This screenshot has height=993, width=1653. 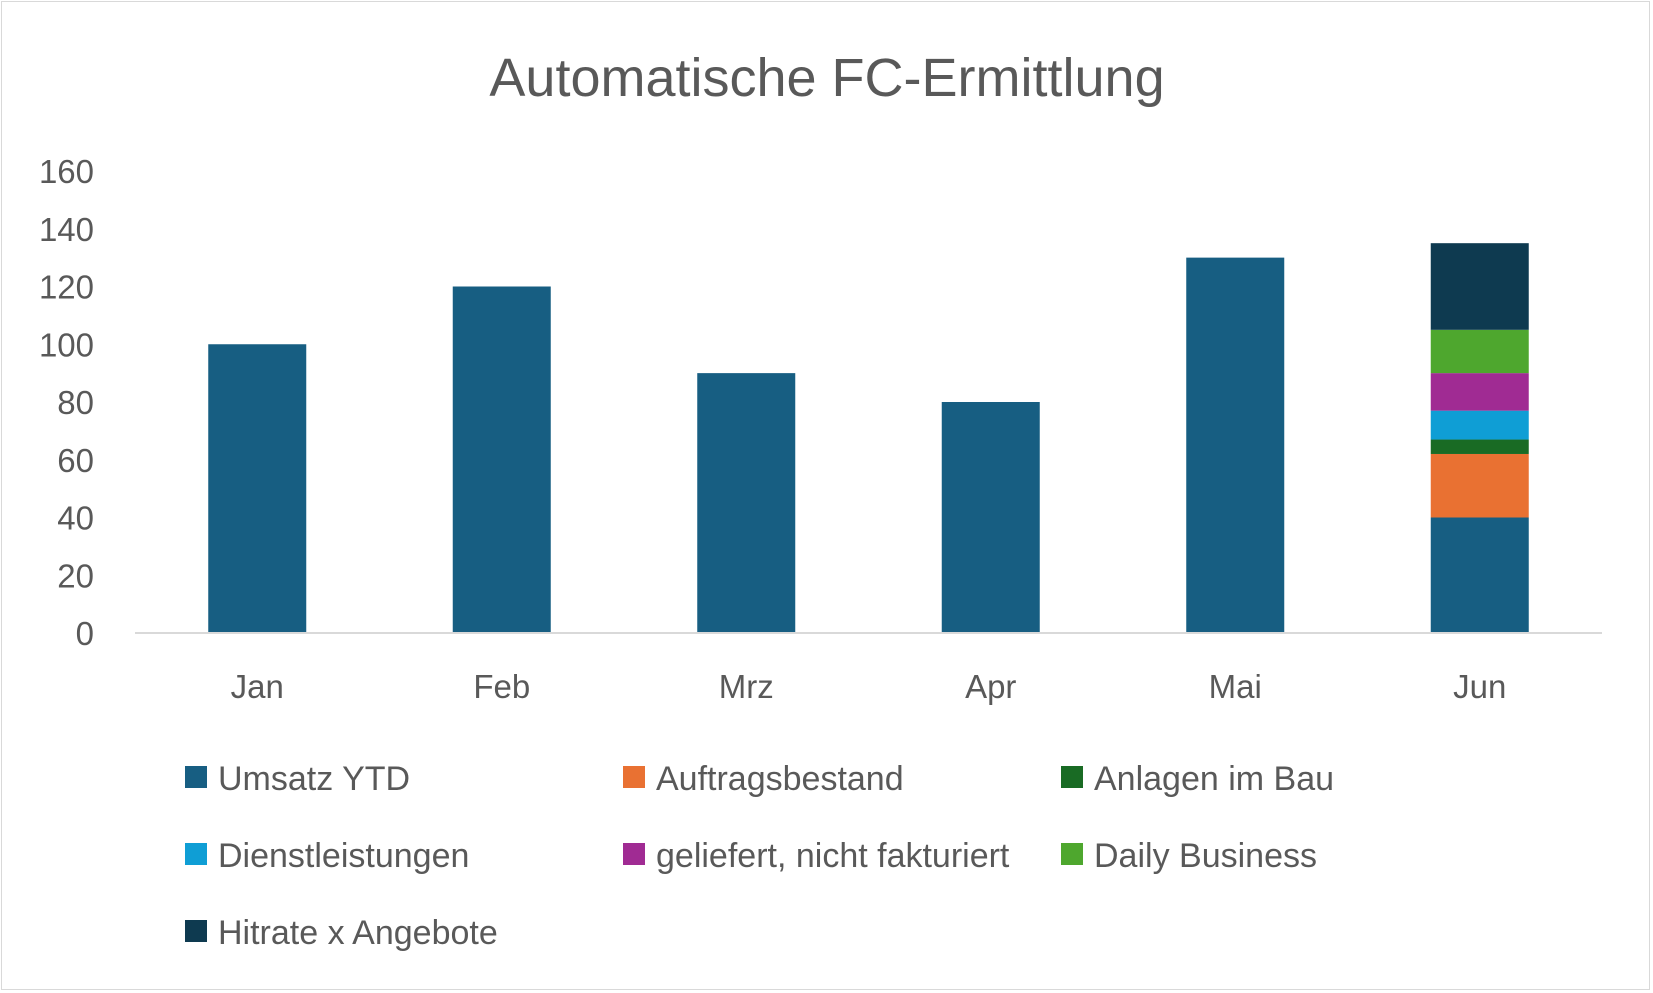 I want to click on chart-title: Automatische FC-Ermittlung, so click(x=826, y=78).